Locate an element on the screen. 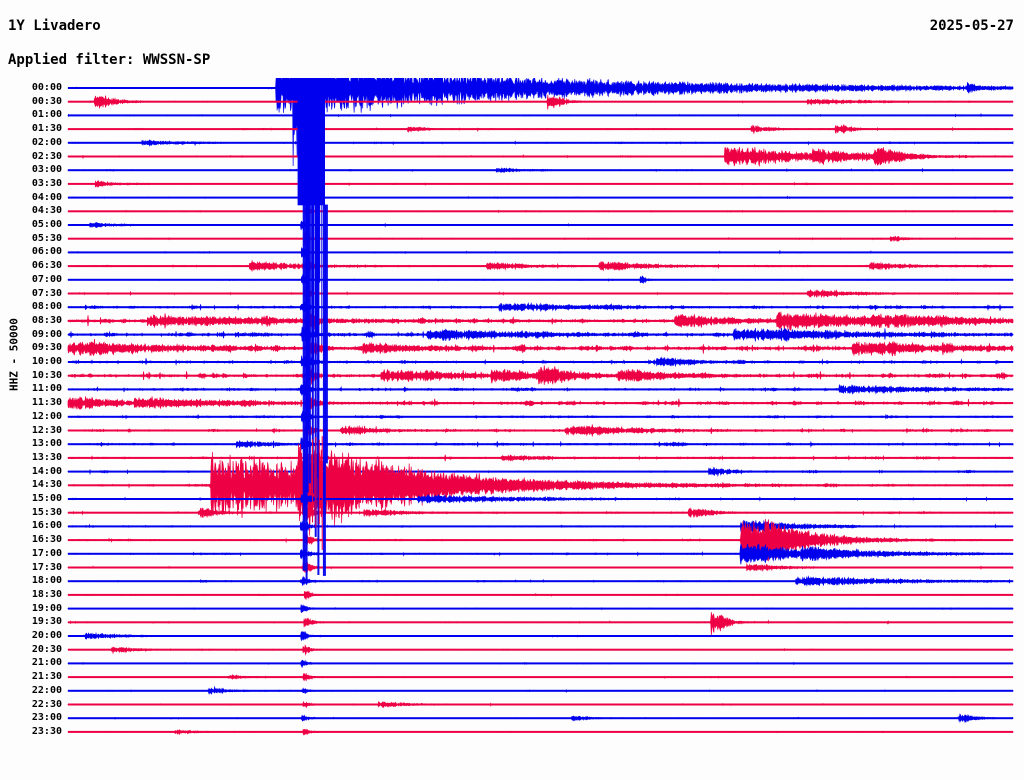 This screenshot has height=780, width=1024. filter-label: Applied filter: WWSSN-SP is located at coordinates (109, 60).